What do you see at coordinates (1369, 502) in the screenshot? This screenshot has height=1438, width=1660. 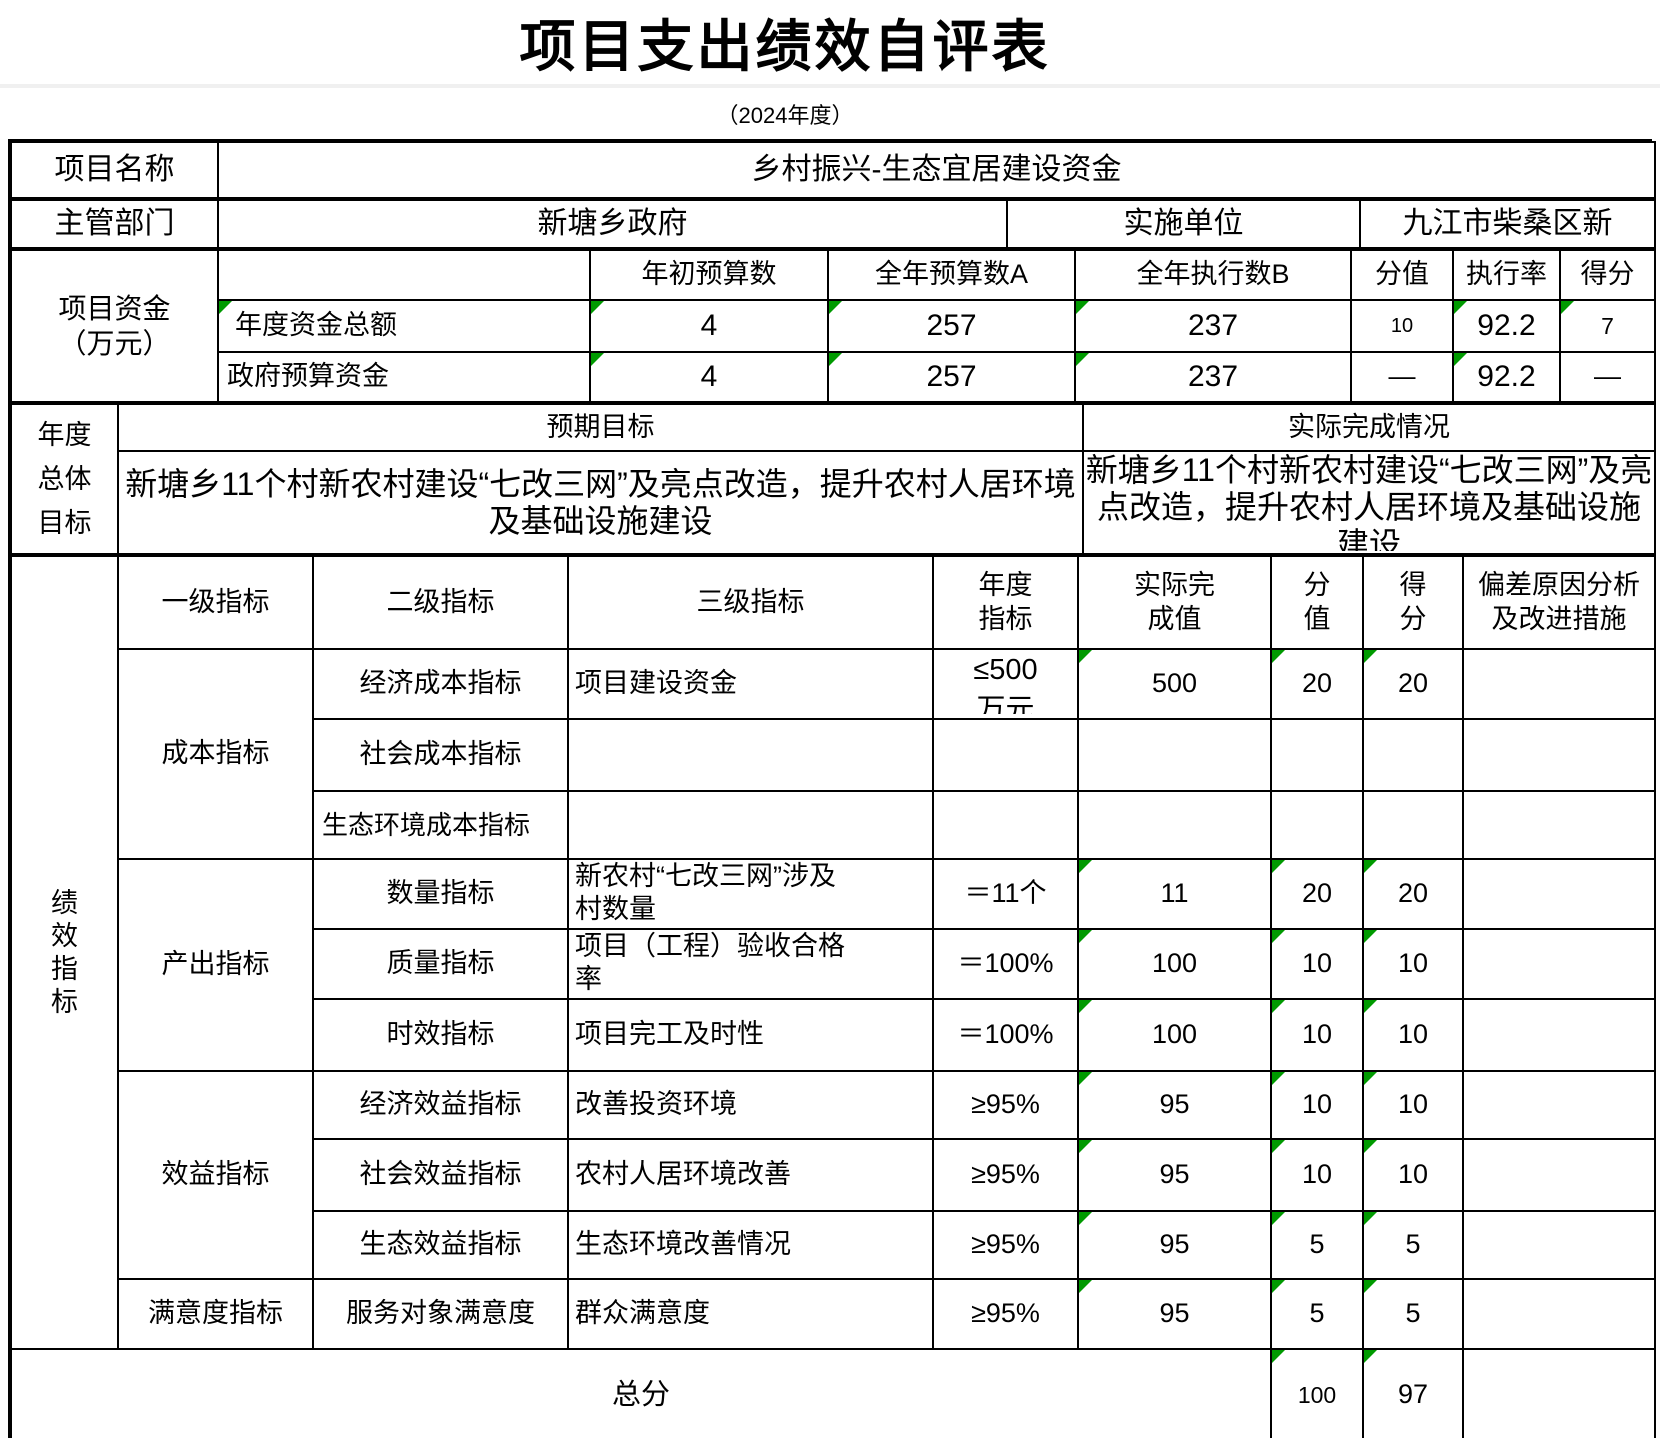 I see `goal-actual-text-cell: 新塘乡11个村新农村建设“七改三网”及亮点改造，提升农村人居环境及基础设施建设` at bounding box center [1369, 502].